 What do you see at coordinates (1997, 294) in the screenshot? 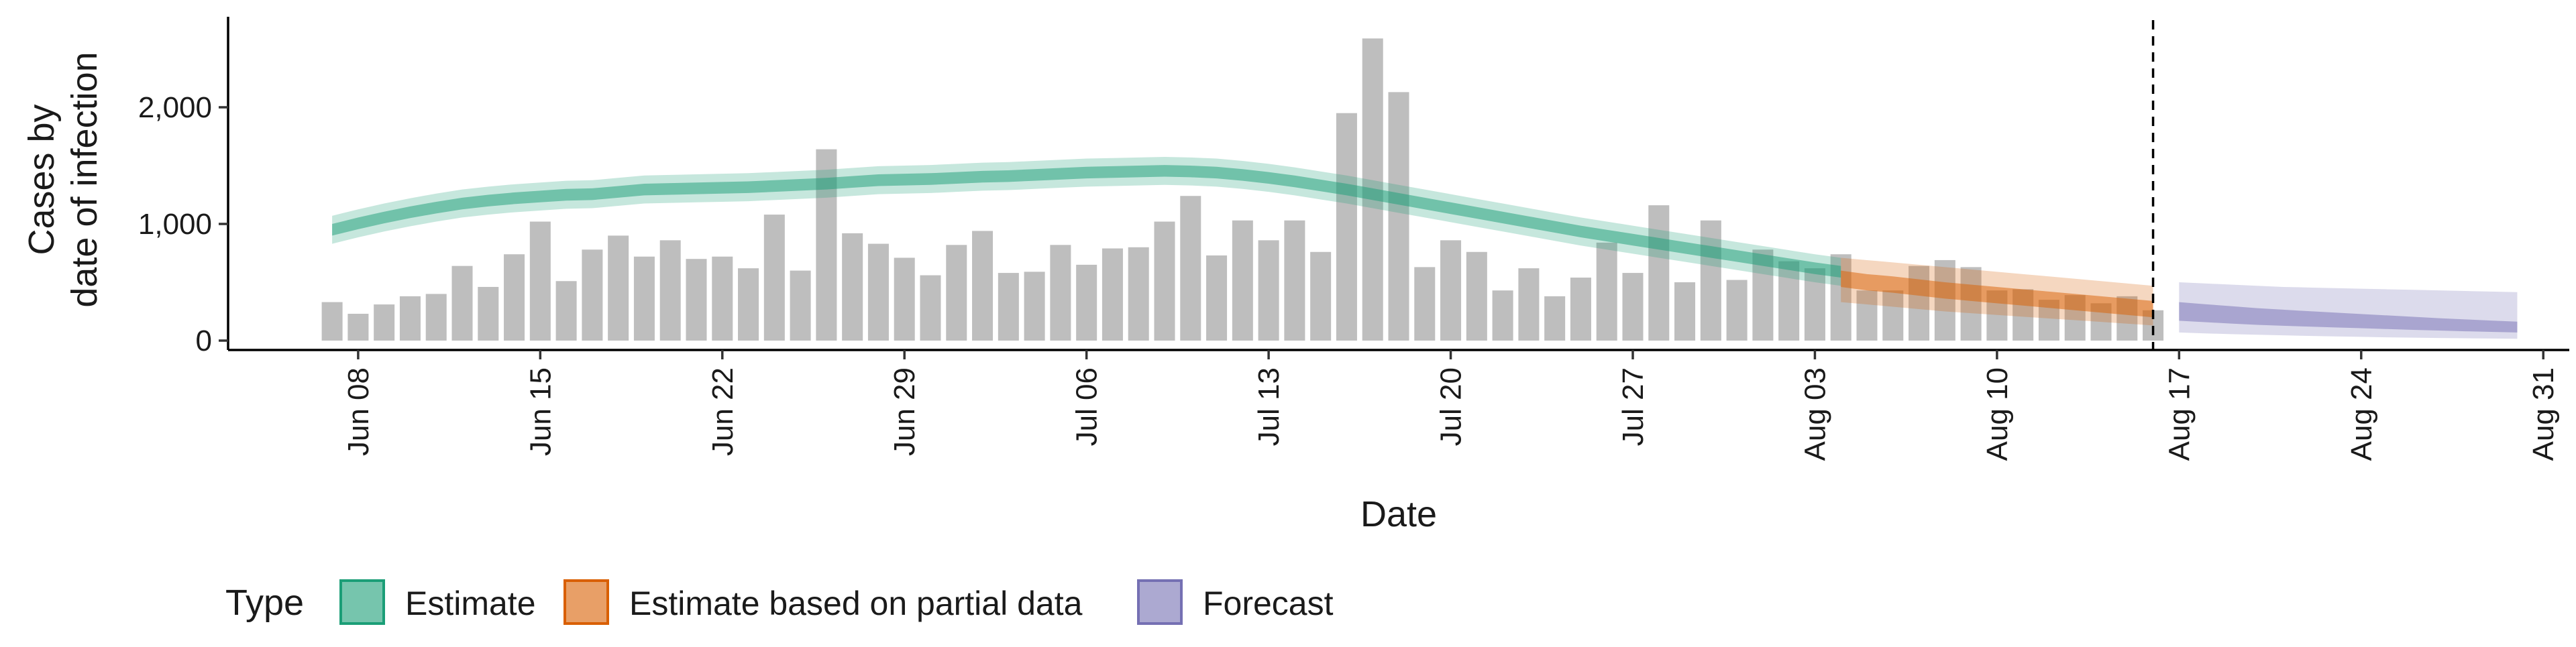
I see `estimate-based-on-partial-data-inner-band` at bounding box center [1997, 294].